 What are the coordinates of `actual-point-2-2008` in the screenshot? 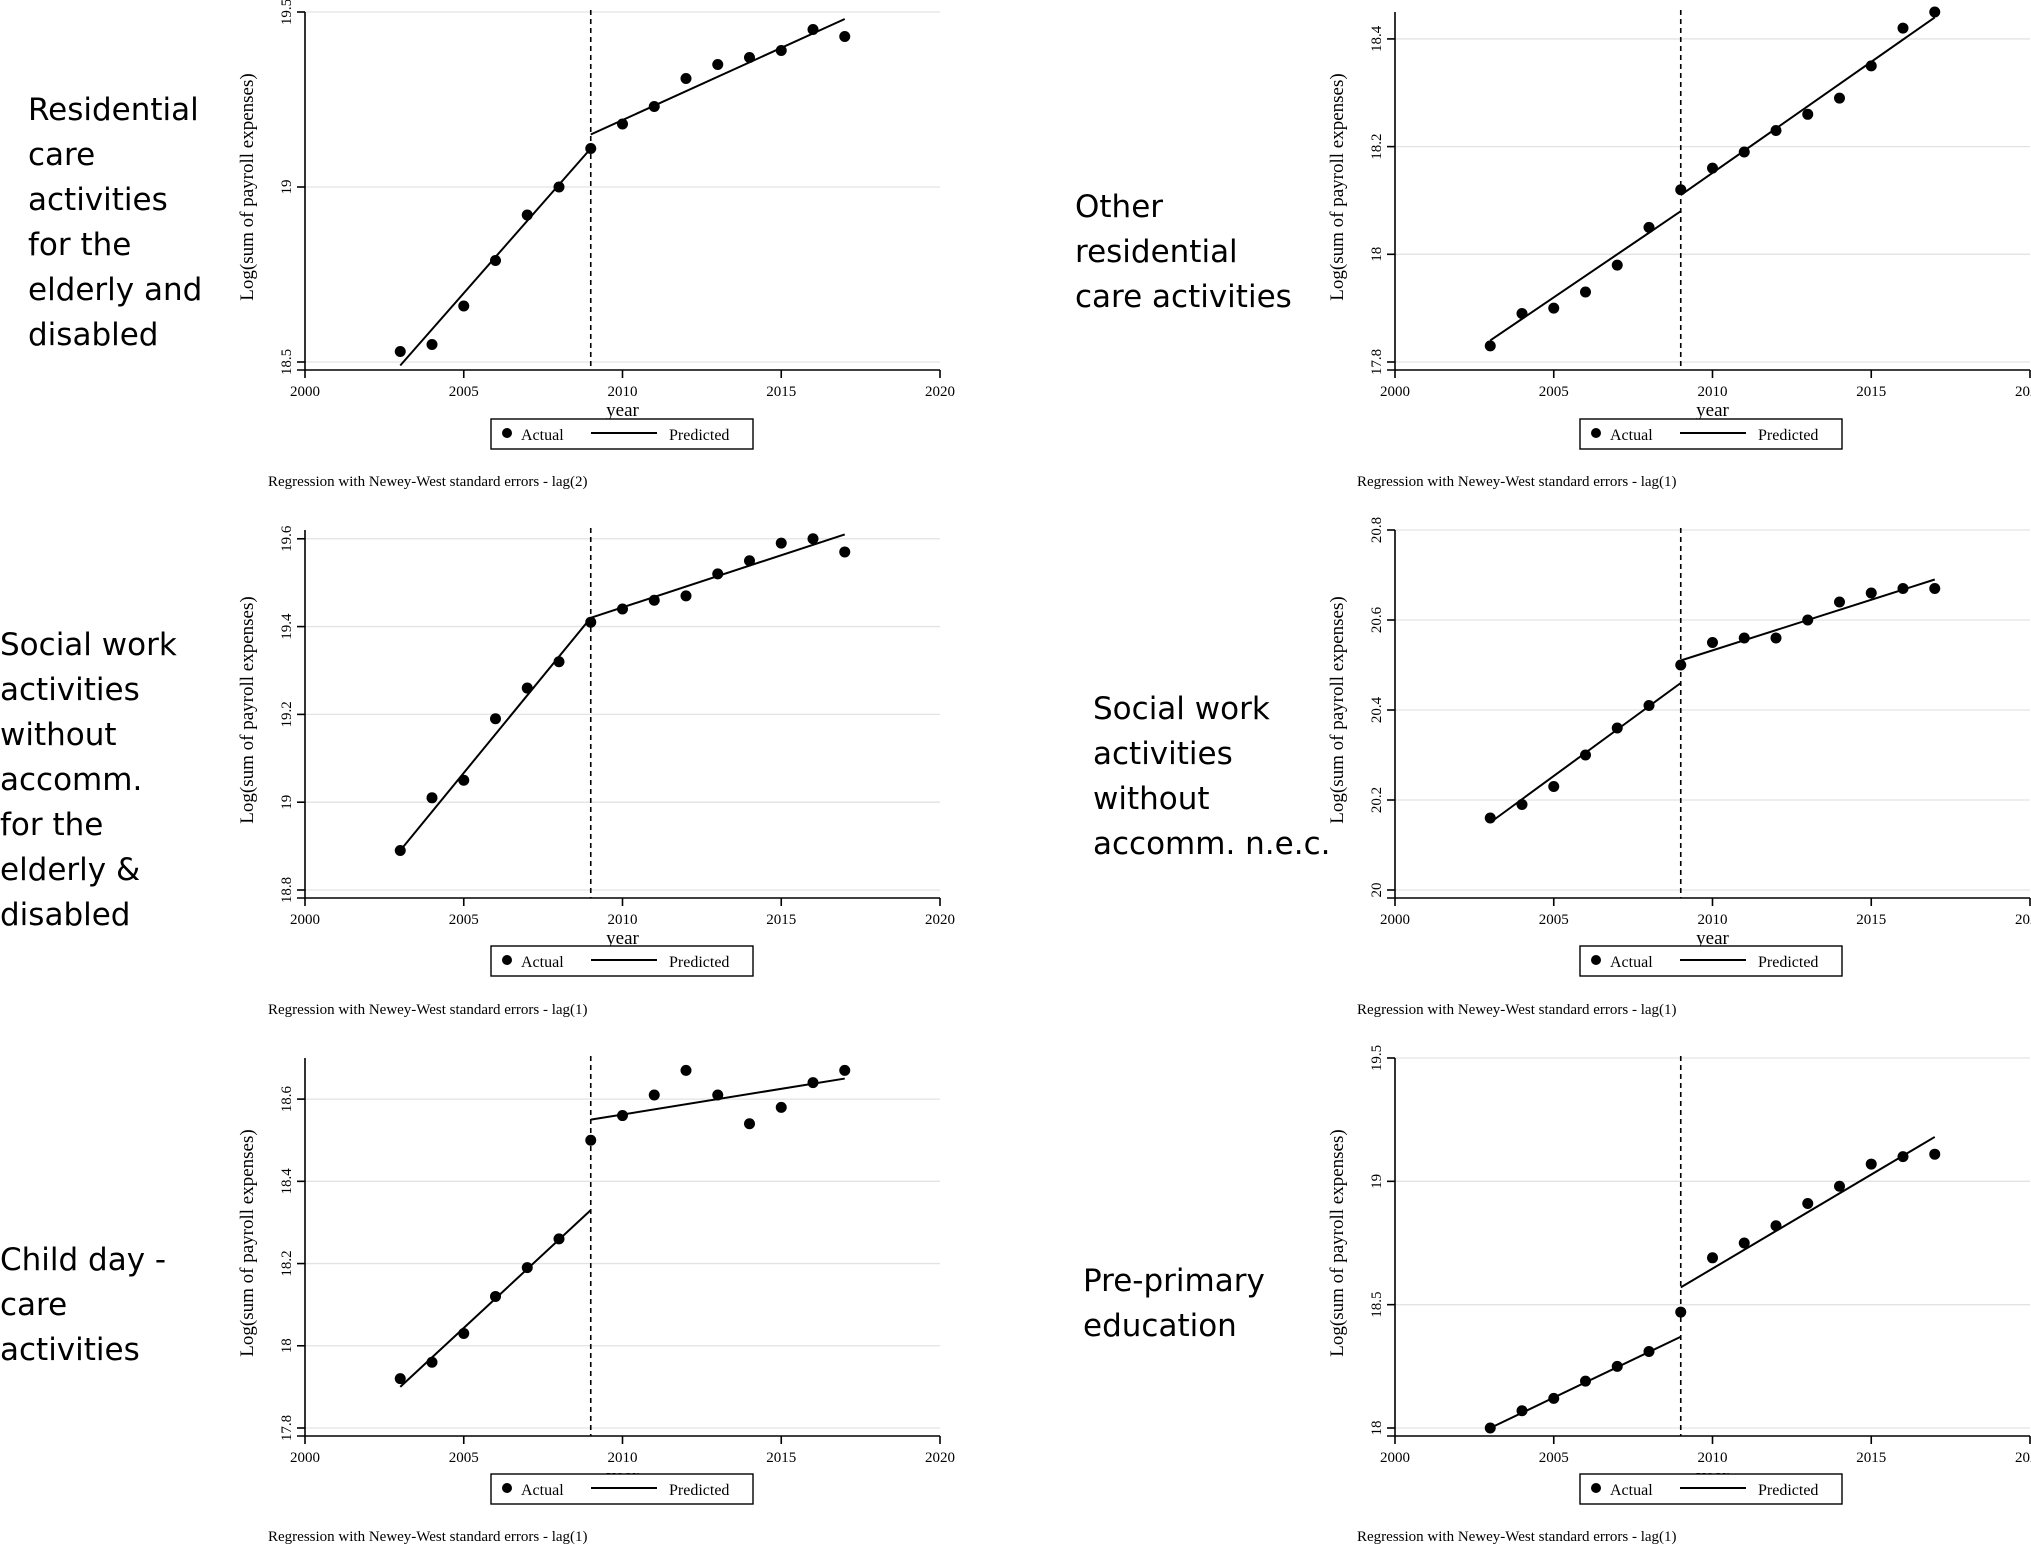 It's located at (1649, 227).